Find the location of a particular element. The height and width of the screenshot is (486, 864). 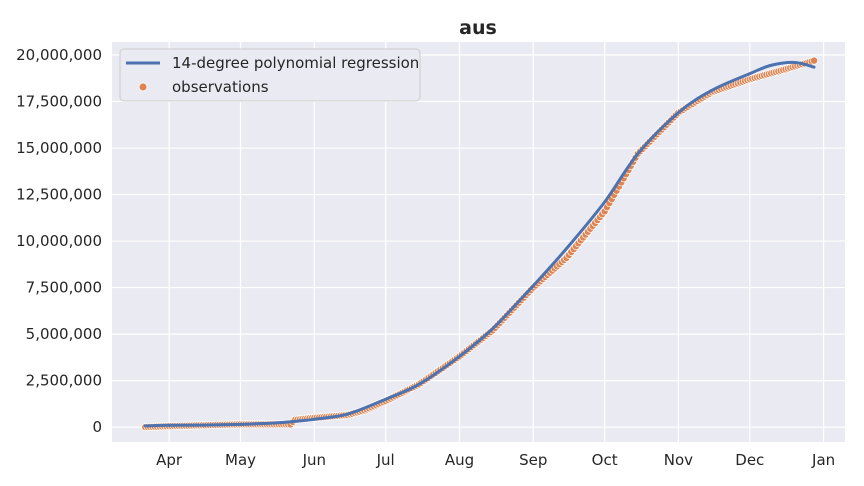

x-tick-label: Dec is located at coordinates (749, 460).